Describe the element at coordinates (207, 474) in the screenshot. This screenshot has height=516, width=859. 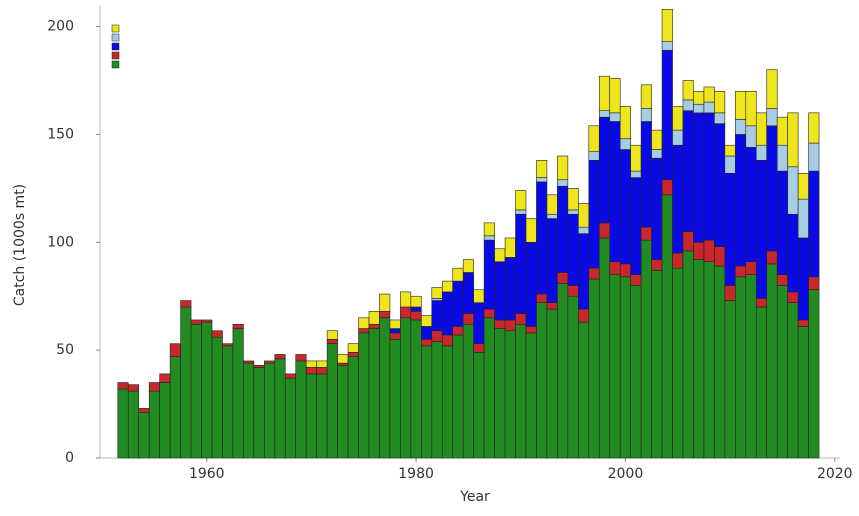
I see `x-tick-label: 1960` at that location.